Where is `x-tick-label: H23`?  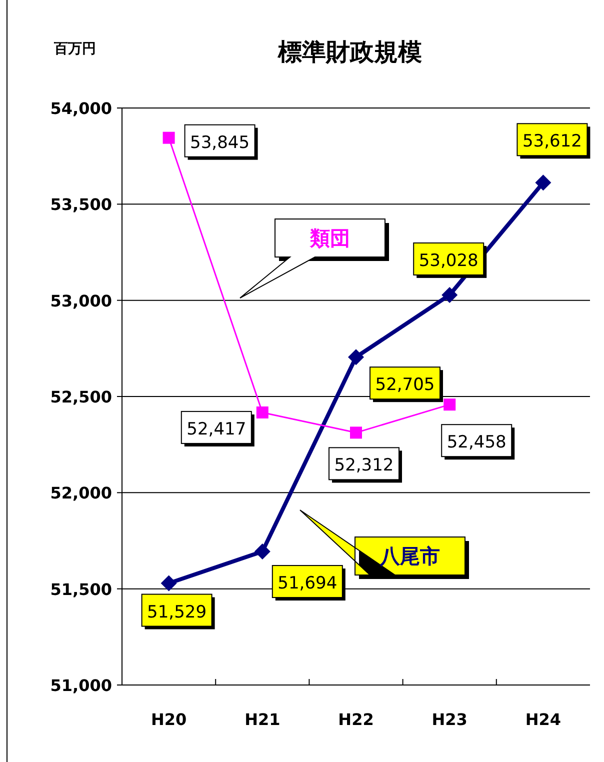
x-tick-label: H23 is located at coordinates (450, 719).